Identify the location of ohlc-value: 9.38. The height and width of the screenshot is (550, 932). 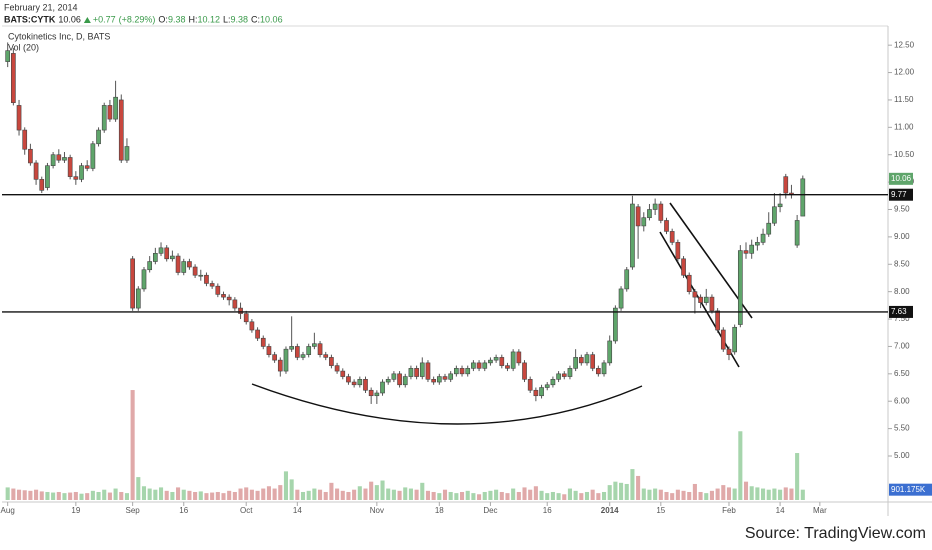
(240, 19).